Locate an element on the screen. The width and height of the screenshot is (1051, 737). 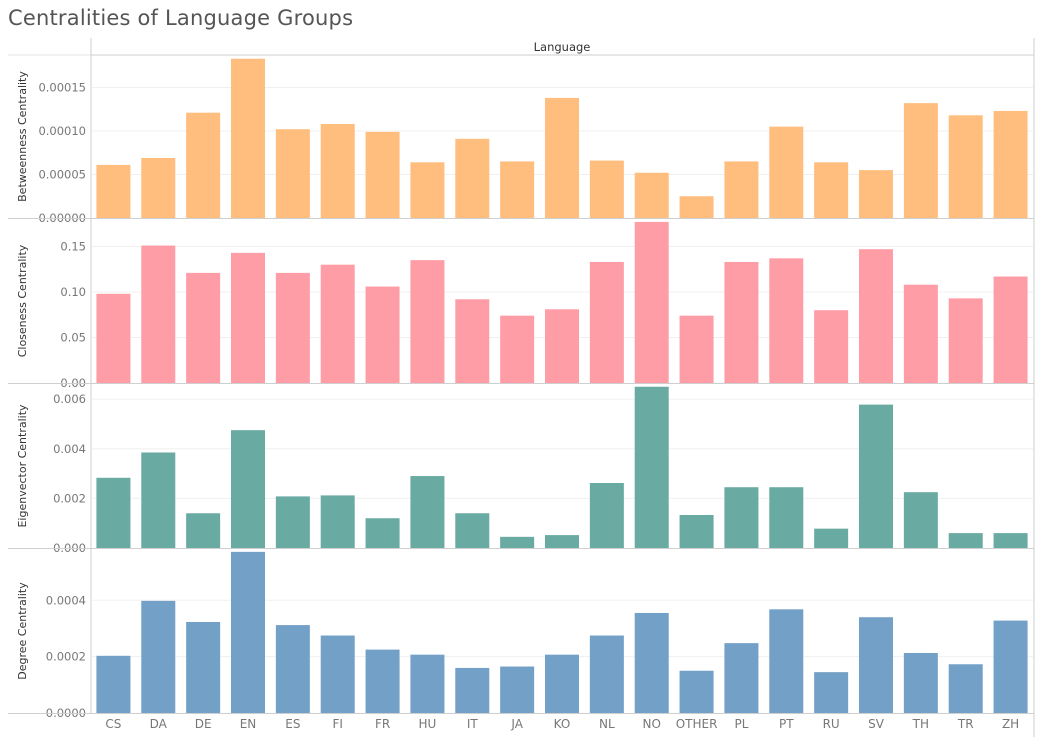
x-tick-label: KO is located at coordinates (562, 724).